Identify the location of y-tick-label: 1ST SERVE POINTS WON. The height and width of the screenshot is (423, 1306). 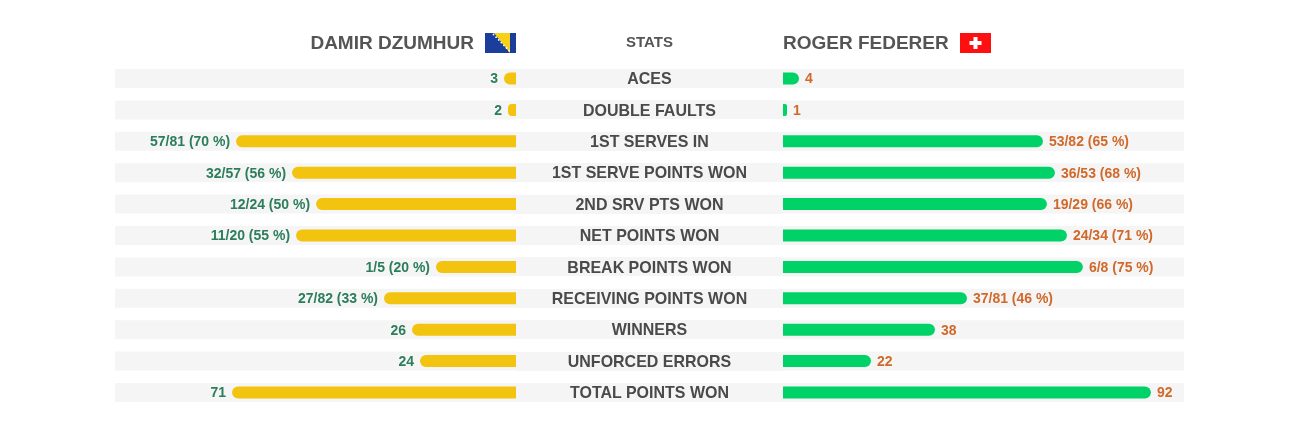
(649, 173).